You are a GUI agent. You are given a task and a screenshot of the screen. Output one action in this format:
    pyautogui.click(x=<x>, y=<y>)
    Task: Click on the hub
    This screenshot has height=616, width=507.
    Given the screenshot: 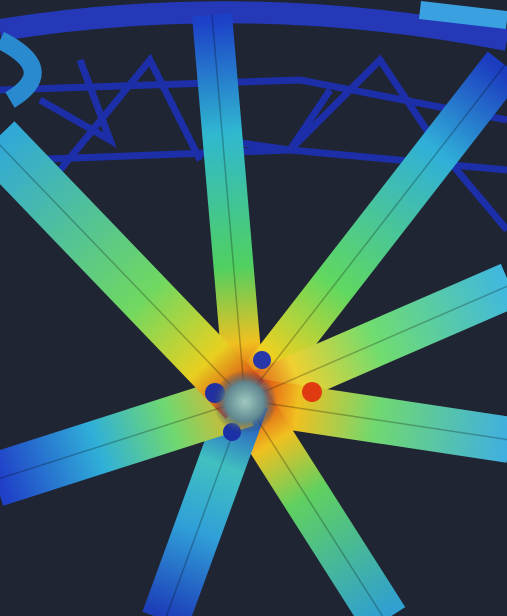 What is the action you would take?
    pyautogui.click(x=245, y=402)
    